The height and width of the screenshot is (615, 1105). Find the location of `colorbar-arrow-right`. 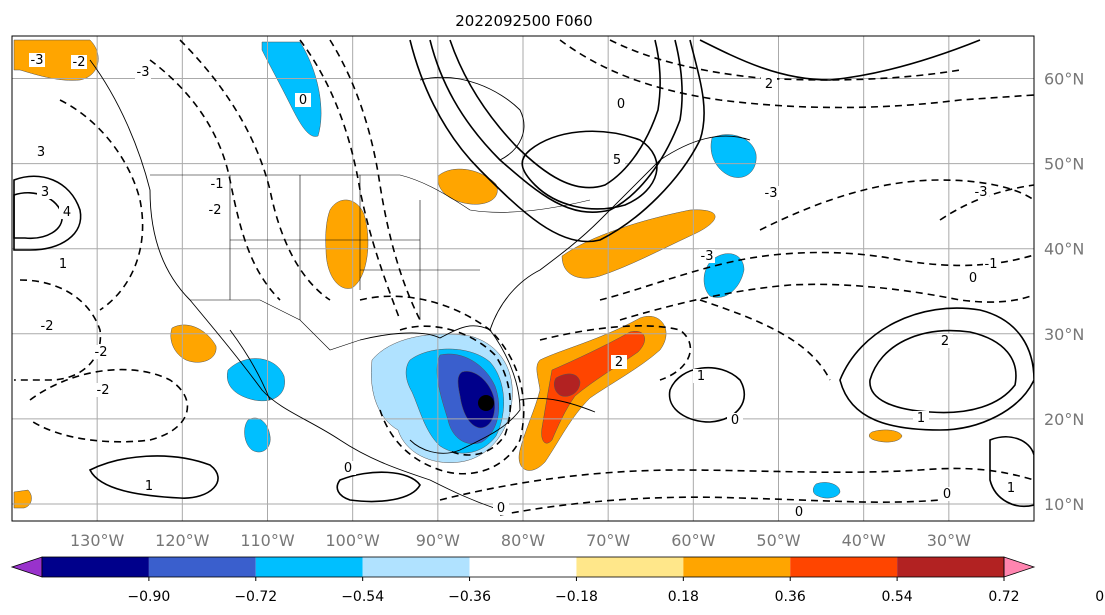

colorbar-arrow-right is located at coordinates (1019, 567).